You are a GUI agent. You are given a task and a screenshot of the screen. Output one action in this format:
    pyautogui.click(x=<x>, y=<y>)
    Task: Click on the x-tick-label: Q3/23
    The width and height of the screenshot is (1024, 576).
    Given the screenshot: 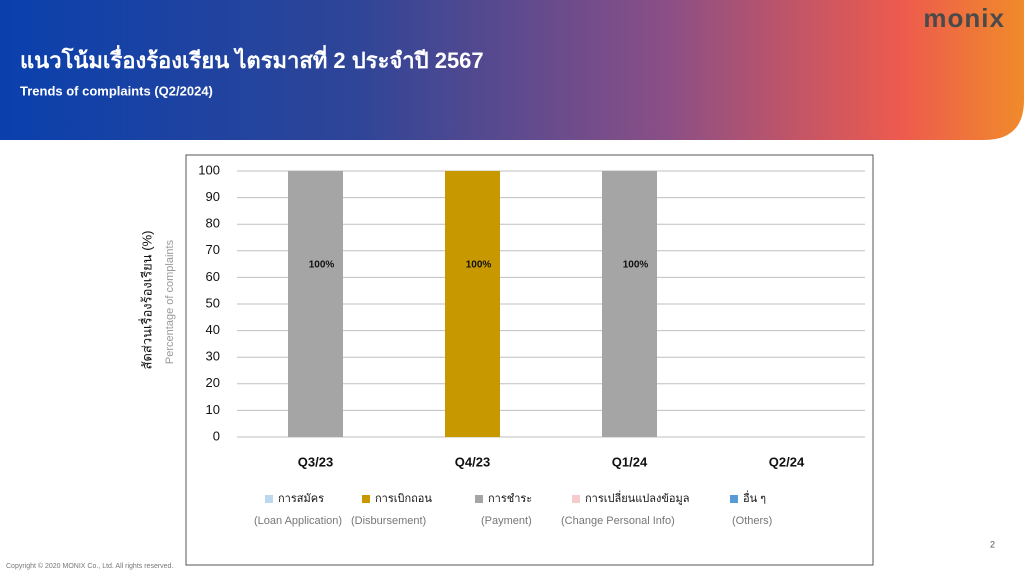 What is the action you would take?
    pyautogui.click(x=315, y=461)
    